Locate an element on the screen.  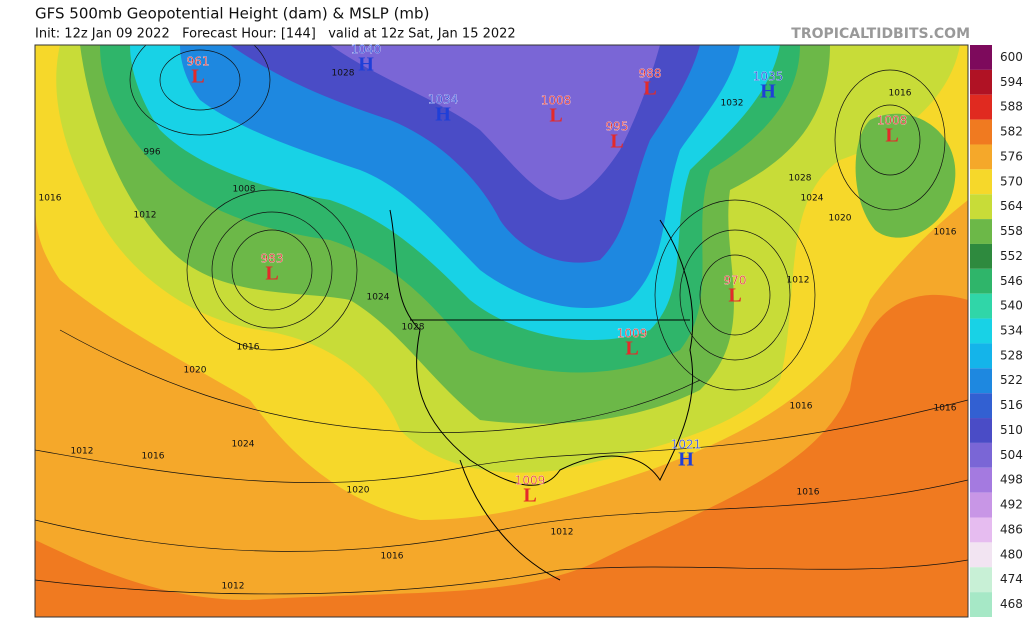
colorbar-label: 492 is located at coordinates (1011, 505).